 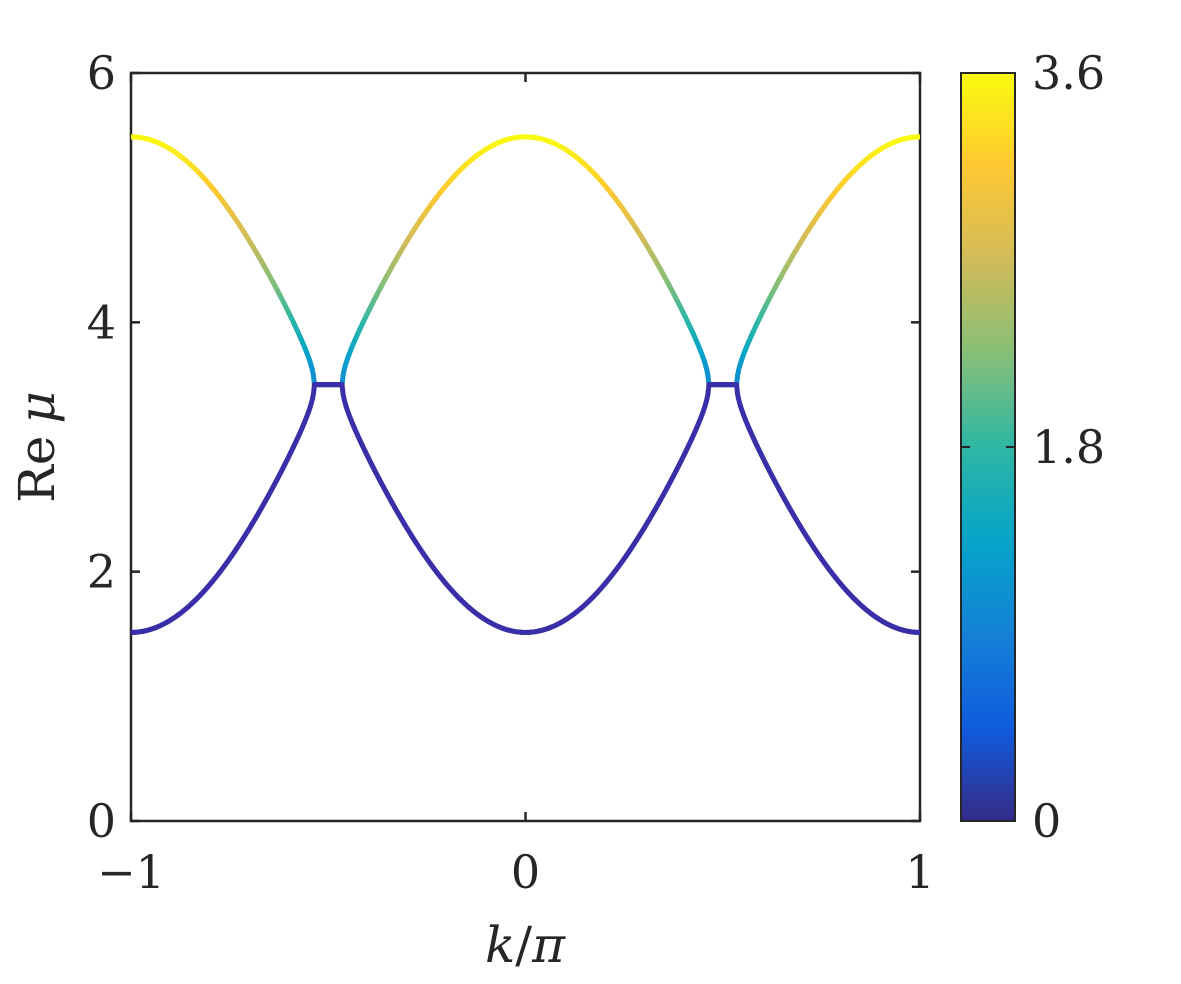 I want to click on x-tick-label: −1, so click(x=131, y=872).